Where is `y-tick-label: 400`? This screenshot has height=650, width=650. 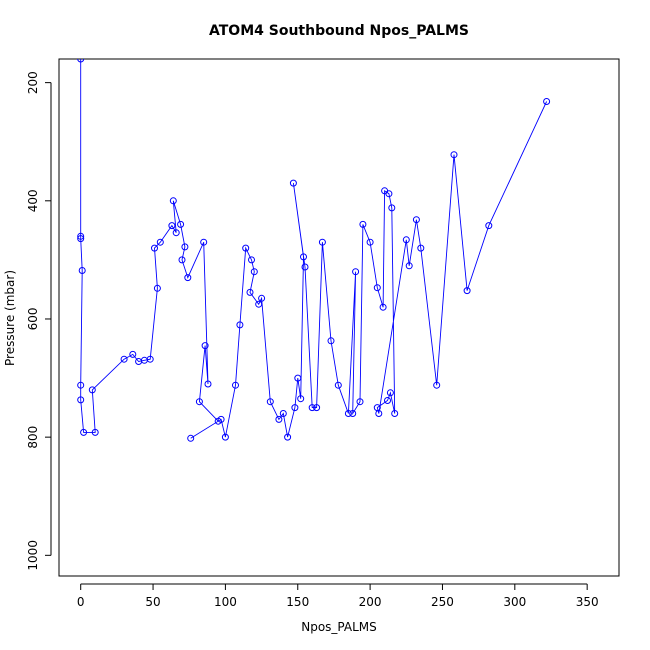
y-tick-label: 400 is located at coordinates (33, 200).